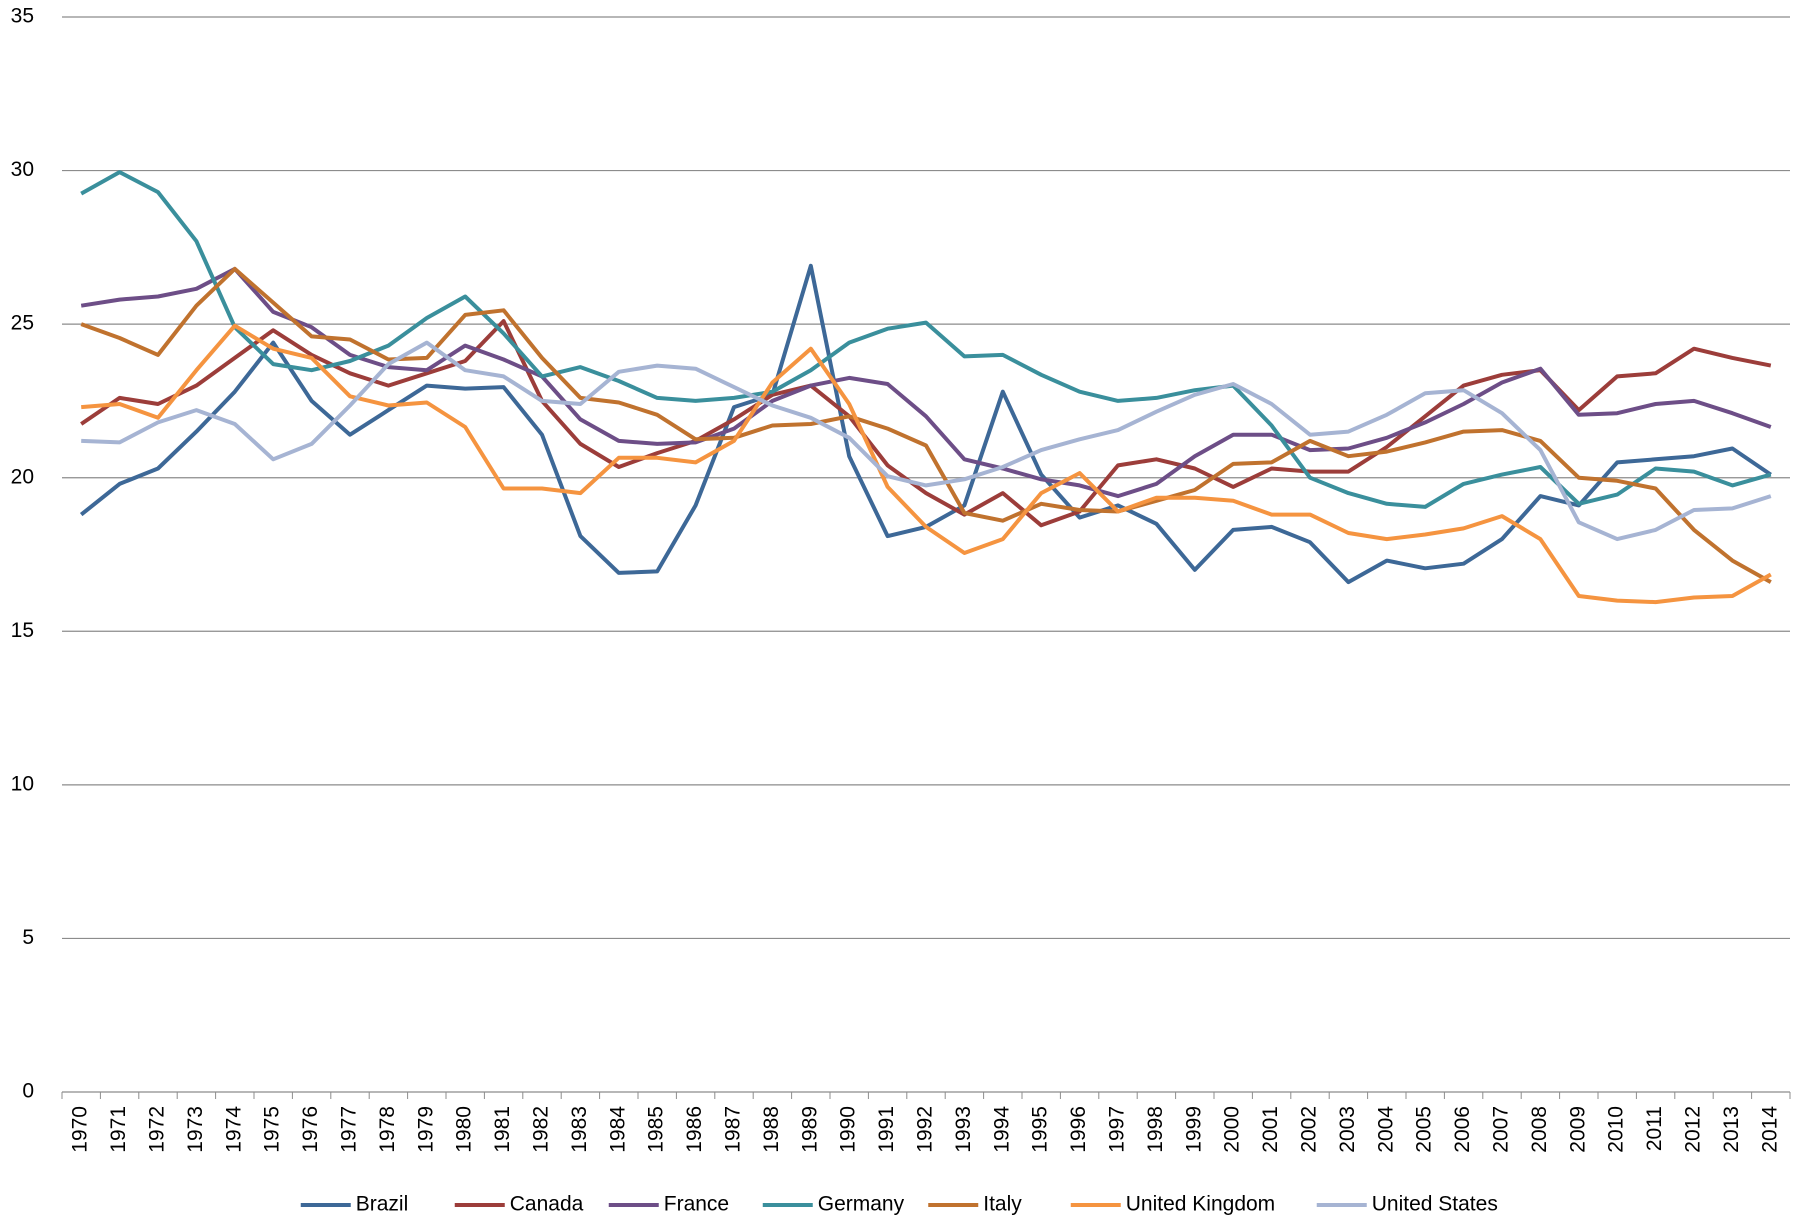 The width and height of the screenshot is (1805, 1220). Describe the element at coordinates (1002, 1204) in the screenshot. I see `legend-label: Italy` at that location.